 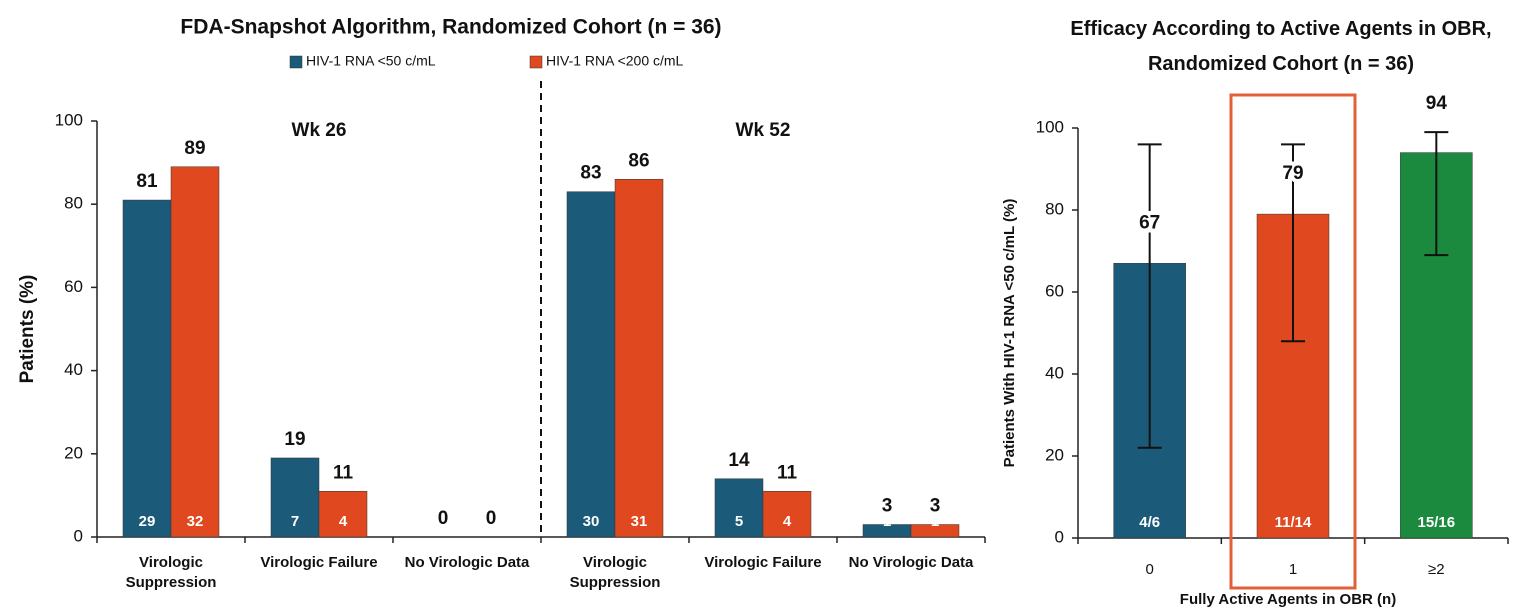 I want to click on count-label: 29, so click(x=147, y=521).